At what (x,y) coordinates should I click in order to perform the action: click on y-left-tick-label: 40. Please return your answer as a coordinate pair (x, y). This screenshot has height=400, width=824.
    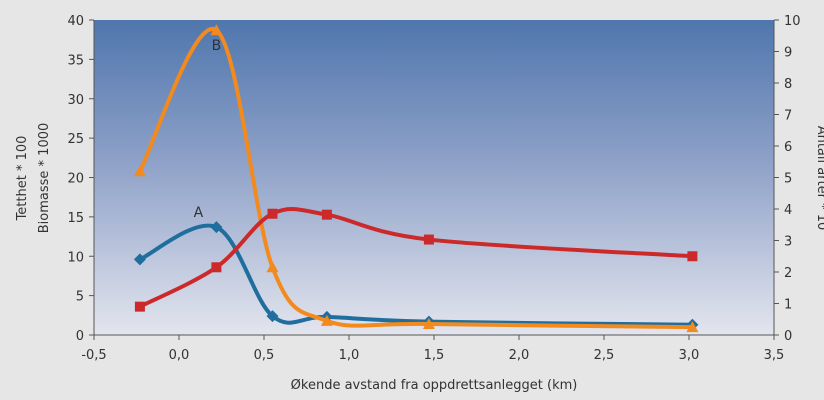
    Looking at the image, I should click on (75, 21).